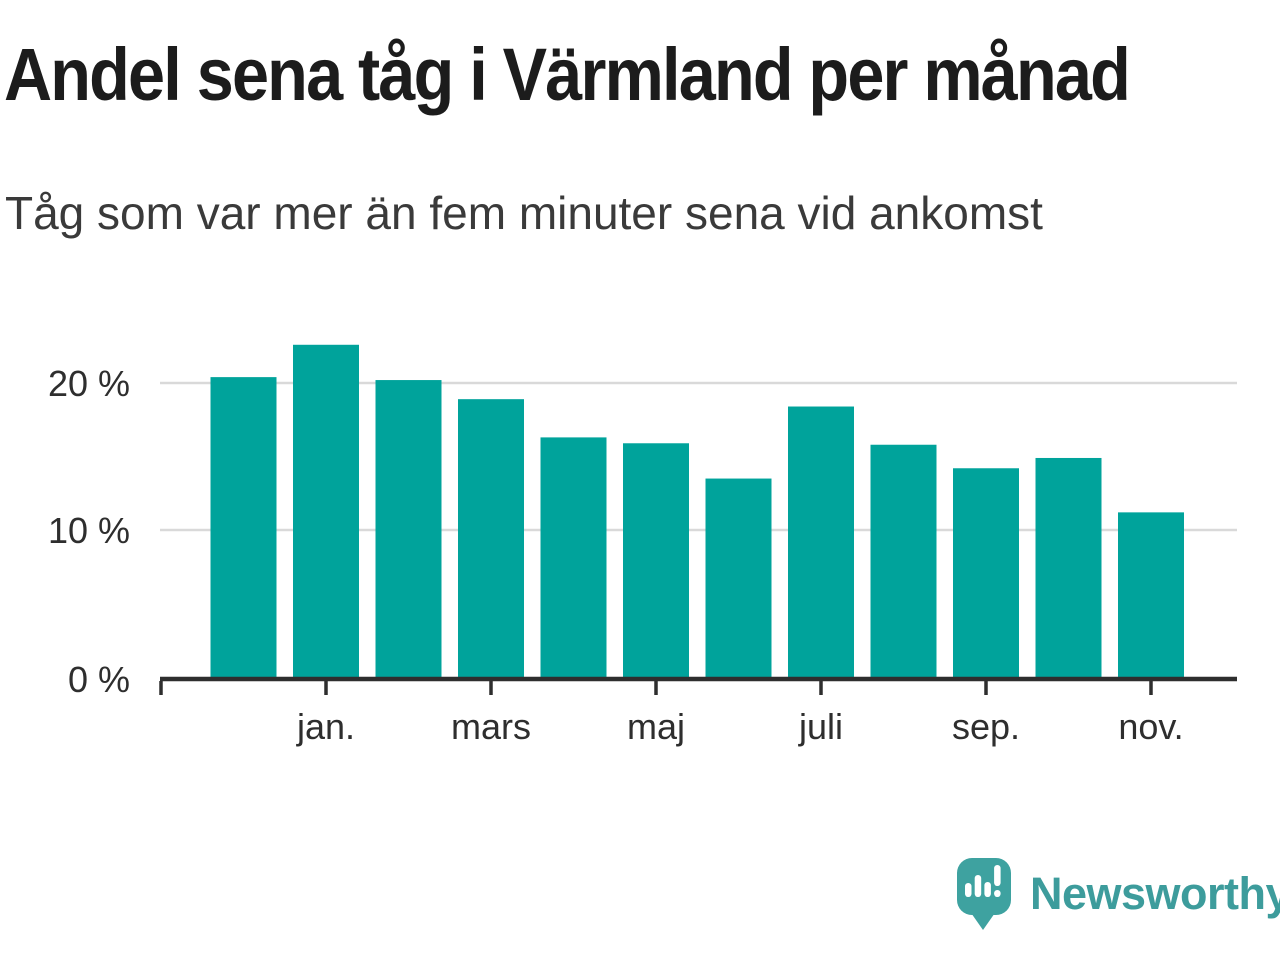  I want to click on x-tick-label: juli, so click(820, 726).